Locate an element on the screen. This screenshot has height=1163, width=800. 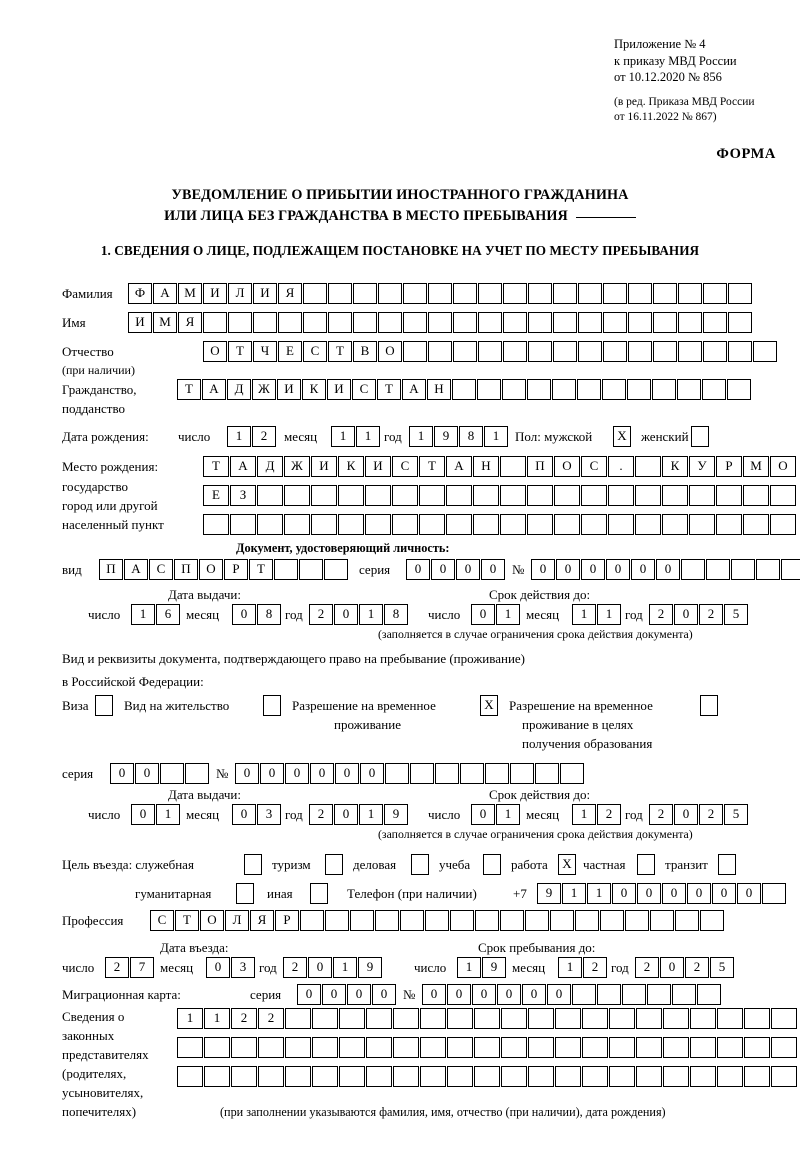
input-cell: Ч is located at coordinates (265, 351).